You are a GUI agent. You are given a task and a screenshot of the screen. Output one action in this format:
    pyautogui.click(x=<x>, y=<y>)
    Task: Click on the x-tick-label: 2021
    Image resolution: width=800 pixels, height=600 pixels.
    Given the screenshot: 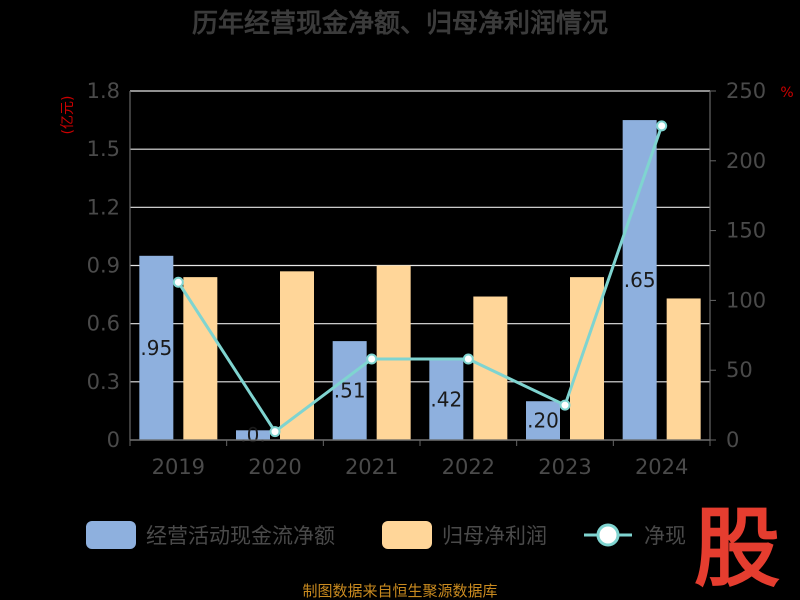 What is the action you would take?
    pyautogui.click(x=371, y=467)
    